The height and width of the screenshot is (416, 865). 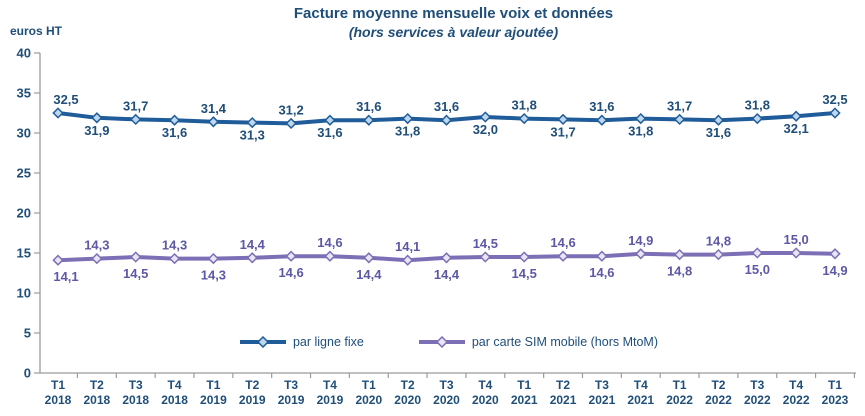 What do you see at coordinates (24, 133) in the screenshot?
I see `y-axis-tick-label: 30` at bounding box center [24, 133].